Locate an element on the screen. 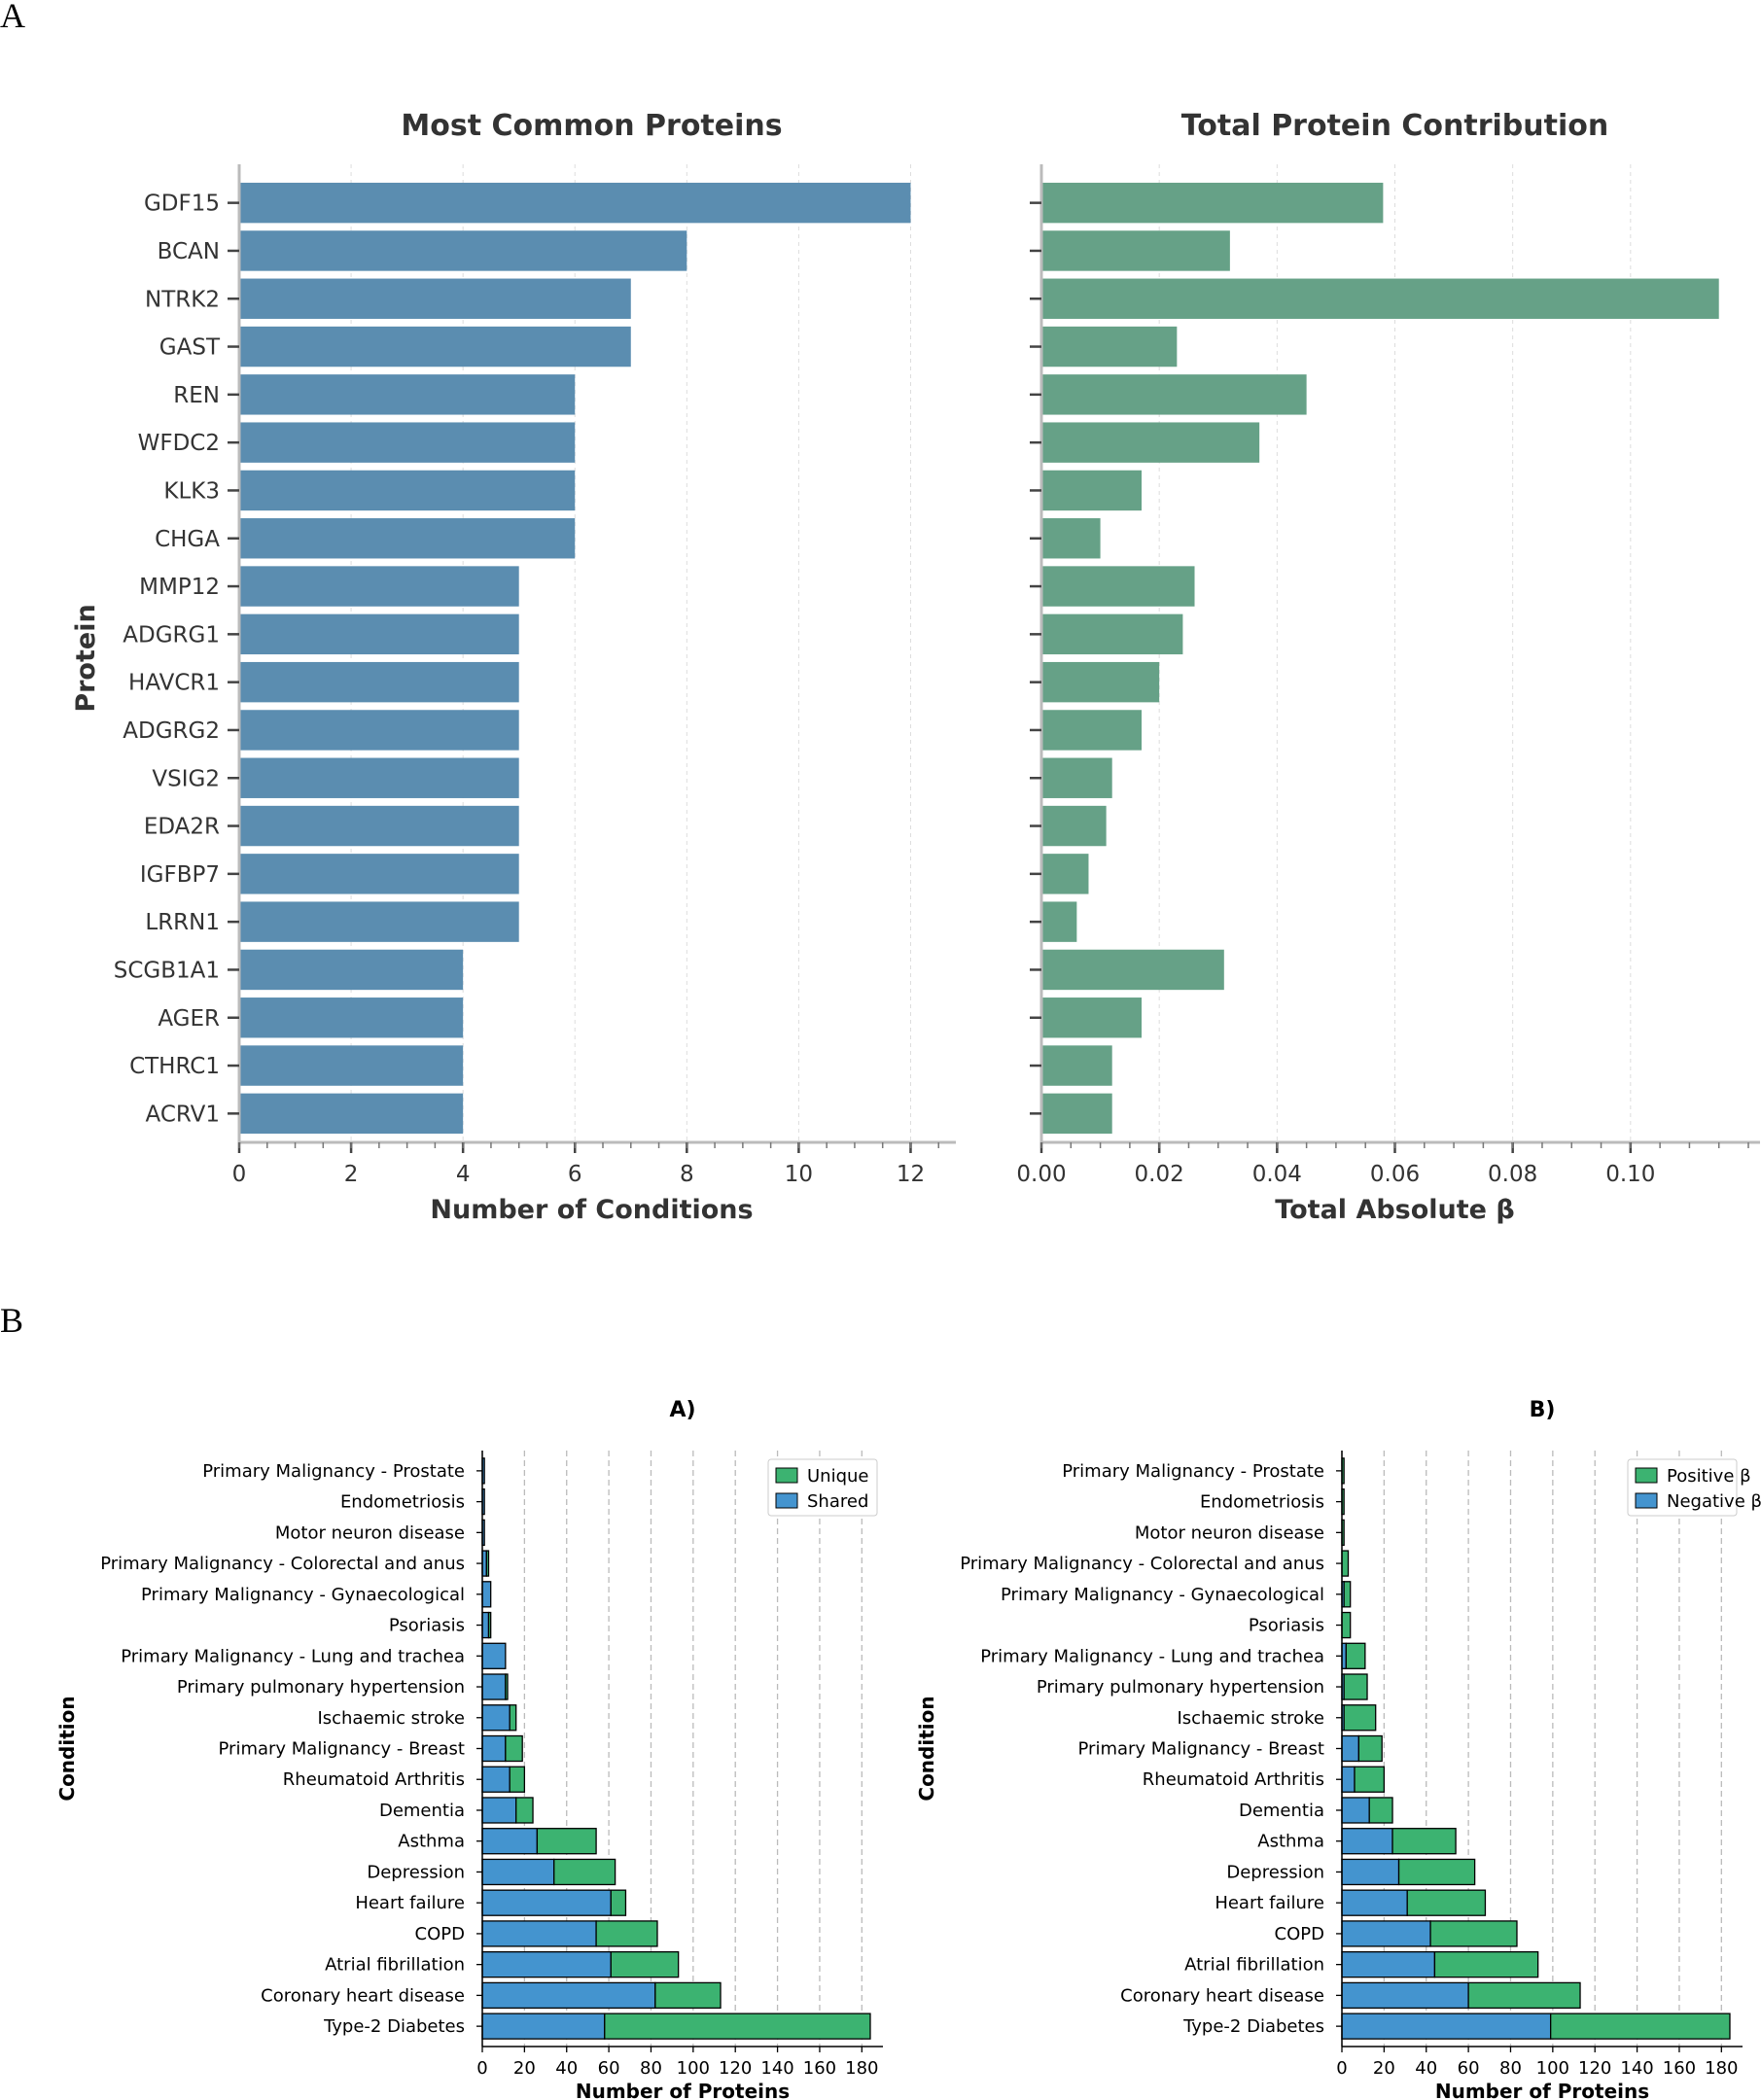 The image size is (1761, 2100). y-axis-title: Protein is located at coordinates (86, 658).